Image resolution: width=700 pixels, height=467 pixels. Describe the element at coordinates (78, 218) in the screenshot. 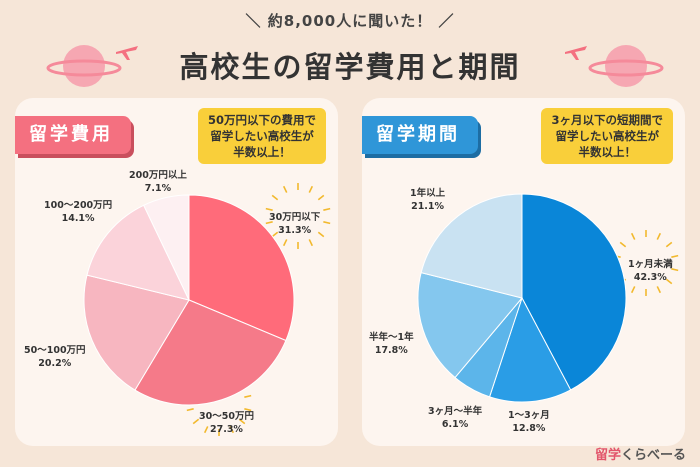

I see `slice-label-pct: 14.1%` at that location.